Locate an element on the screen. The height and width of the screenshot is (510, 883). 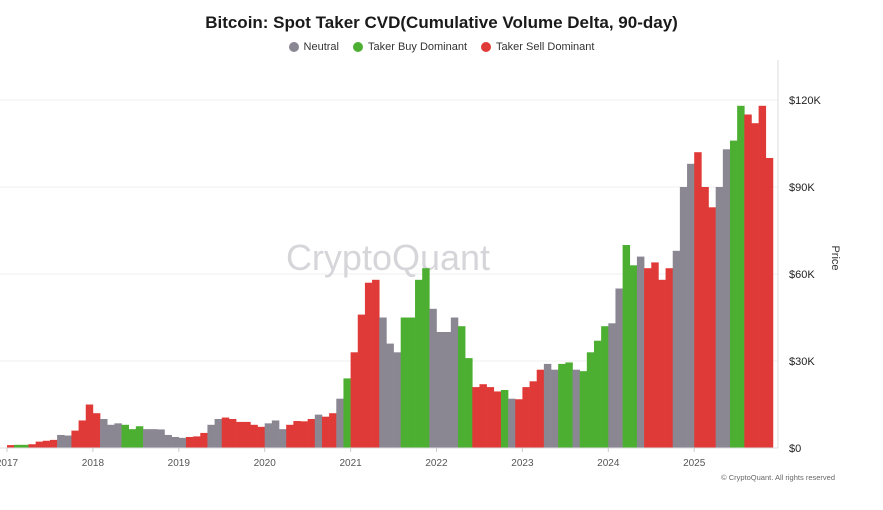
legend-item-sell: Taker Sell Dominant is located at coordinates (537, 47).